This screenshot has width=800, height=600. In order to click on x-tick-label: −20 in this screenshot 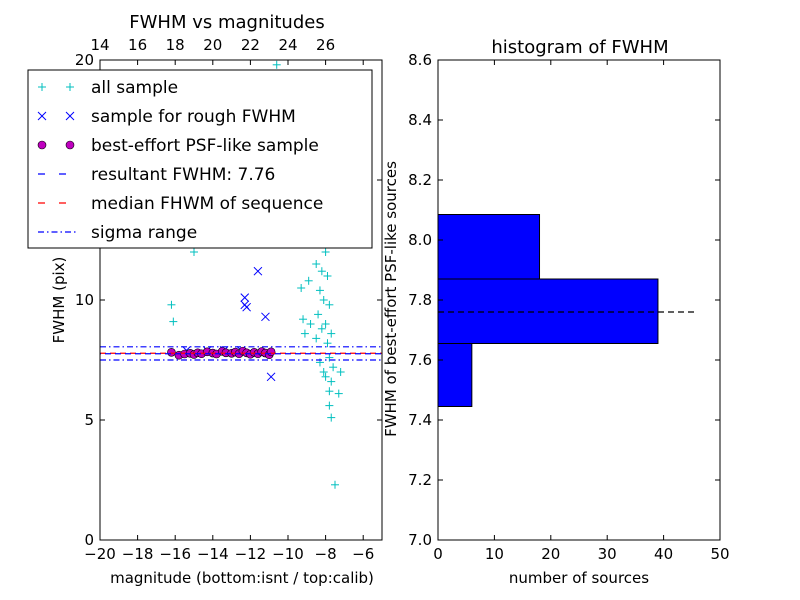, I will do `click(100, 554)`.